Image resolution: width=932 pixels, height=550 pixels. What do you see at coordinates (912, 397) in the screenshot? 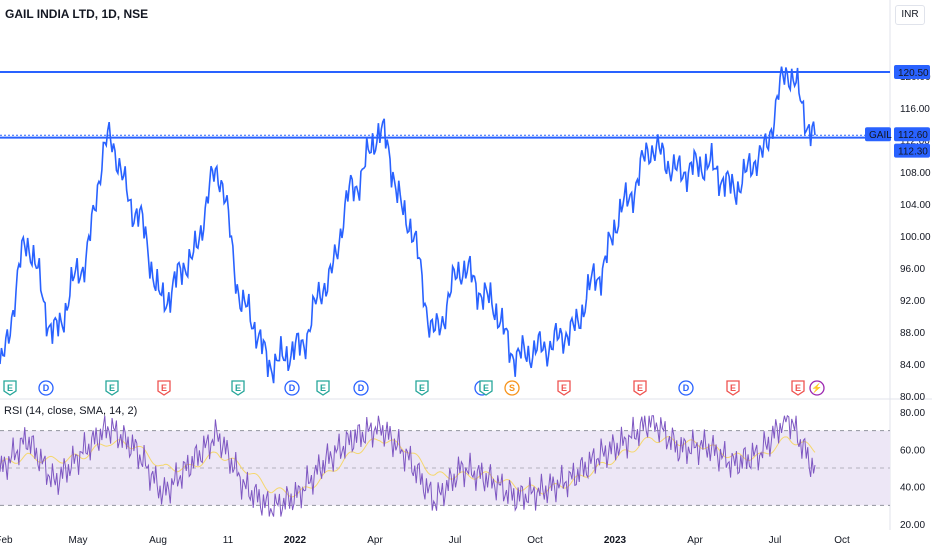
I see `price-tick-label: 80.00` at bounding box center [912, 397].